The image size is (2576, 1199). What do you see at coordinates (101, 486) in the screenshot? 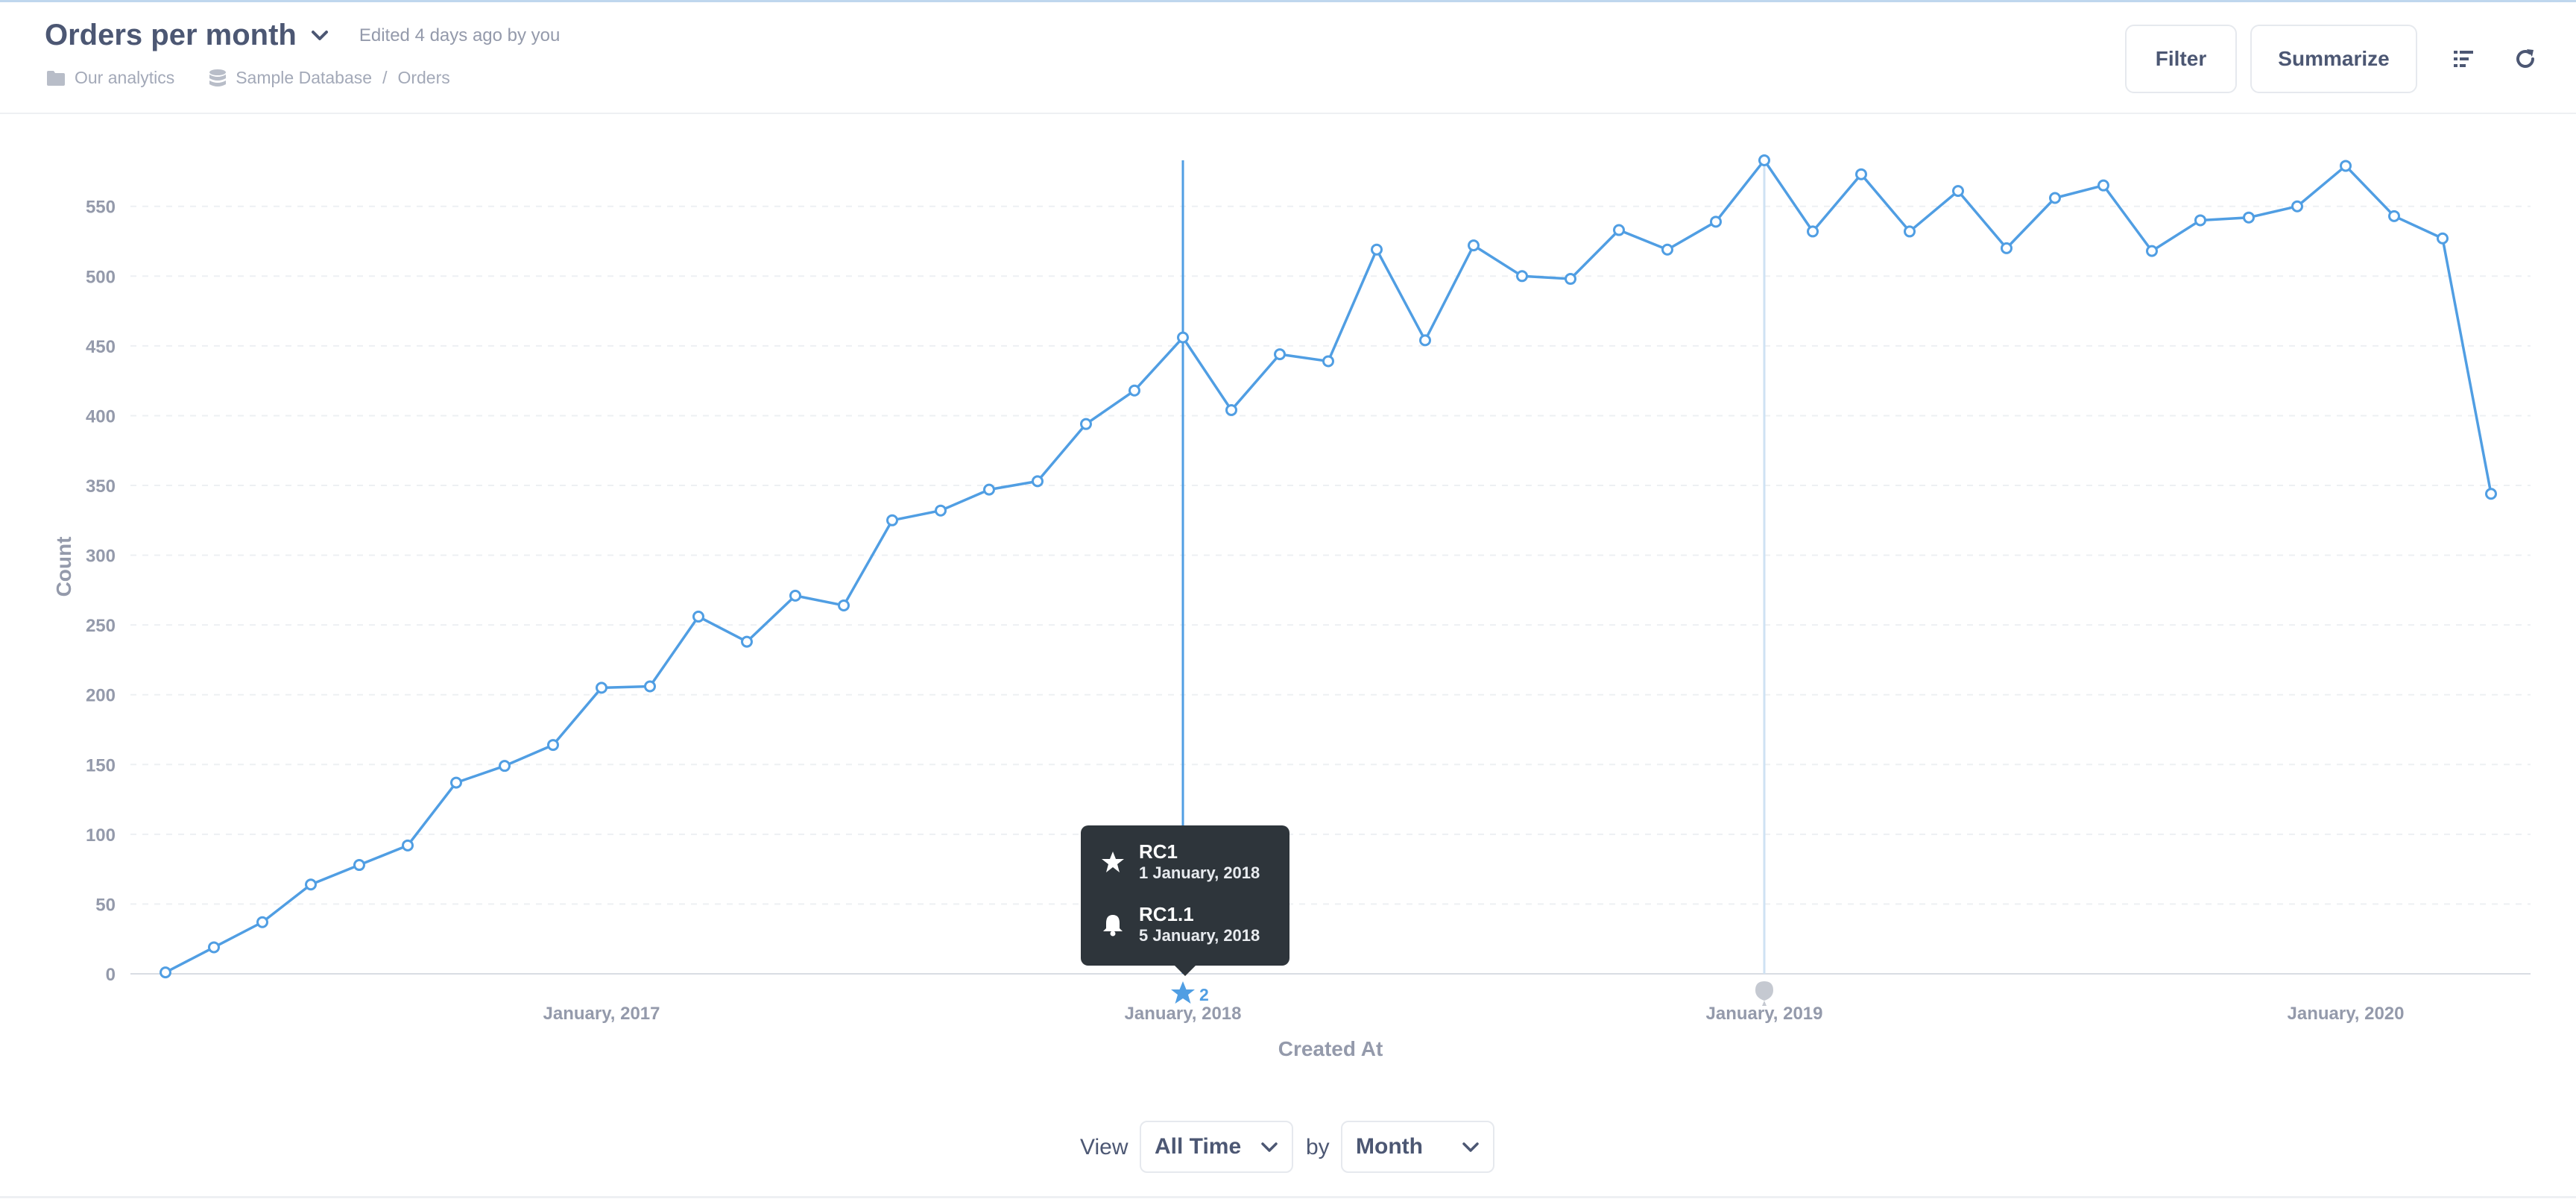
I see `y-tick-label: 350` at bounding box center [101, 486].